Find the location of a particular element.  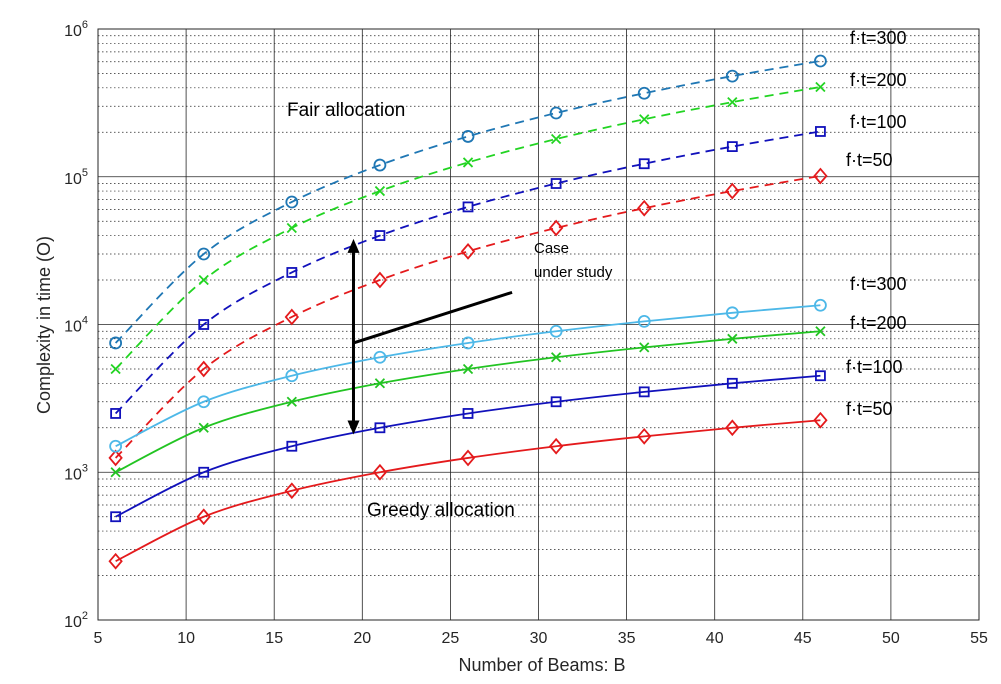

y-tick-label: 10² is located at coordinates (76, 620).